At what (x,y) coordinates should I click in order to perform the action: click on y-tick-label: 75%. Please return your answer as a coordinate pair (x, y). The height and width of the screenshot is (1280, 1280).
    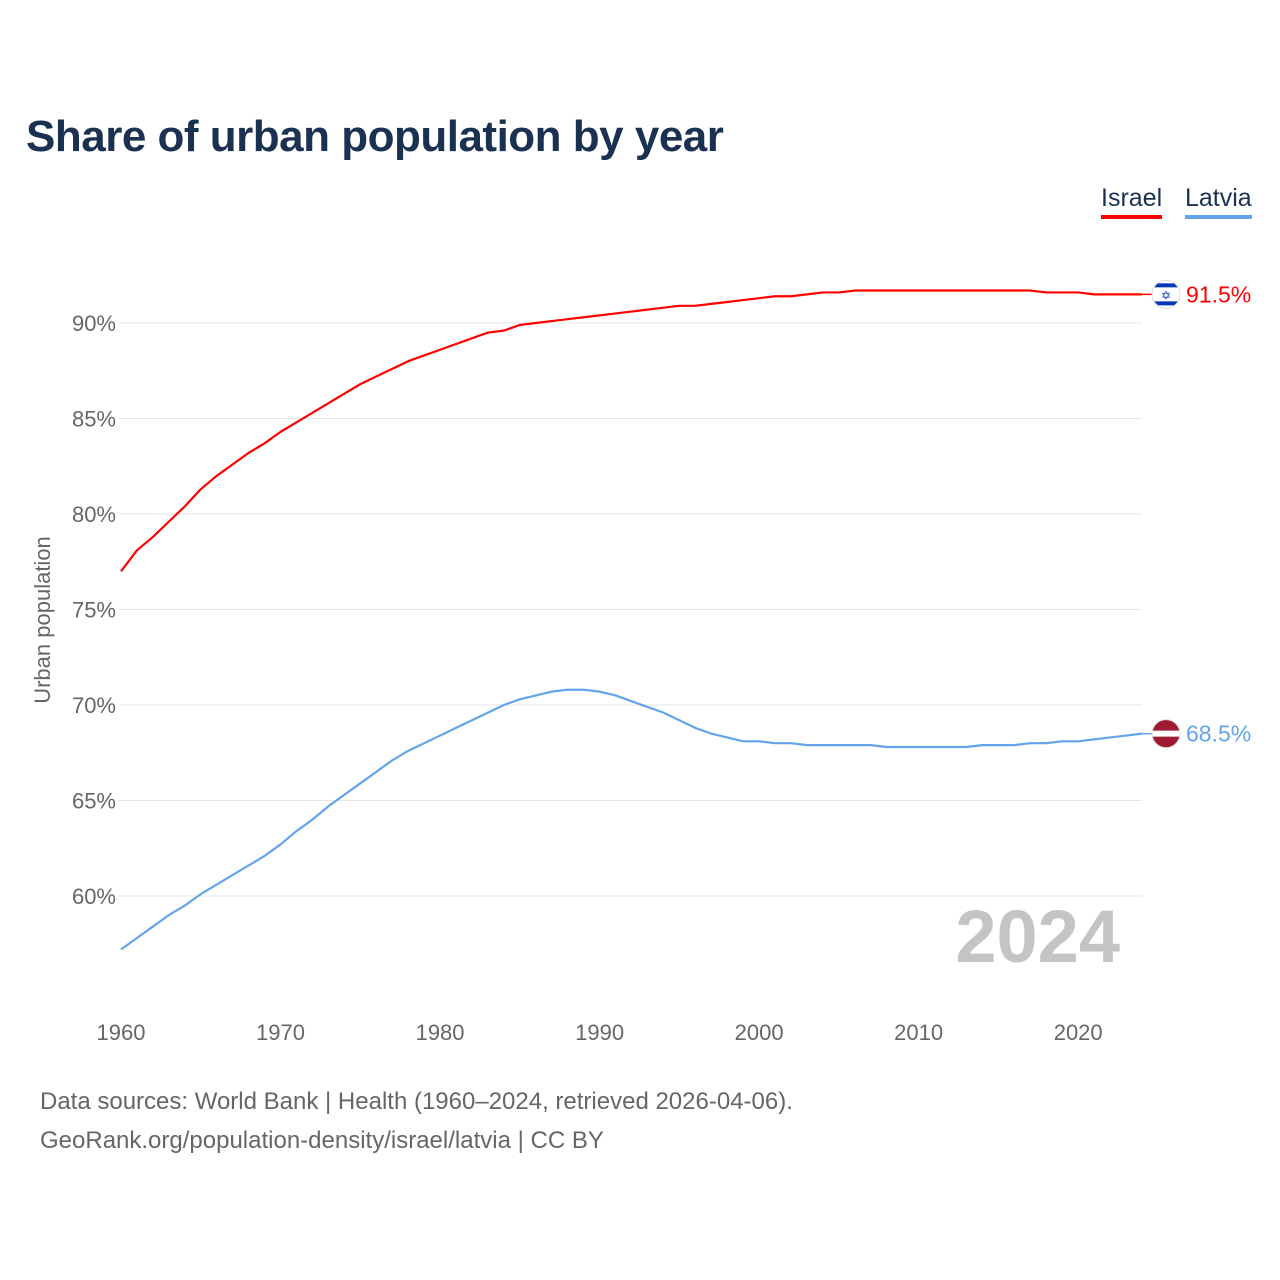
    Looking at the image, I should click on (94, 610).